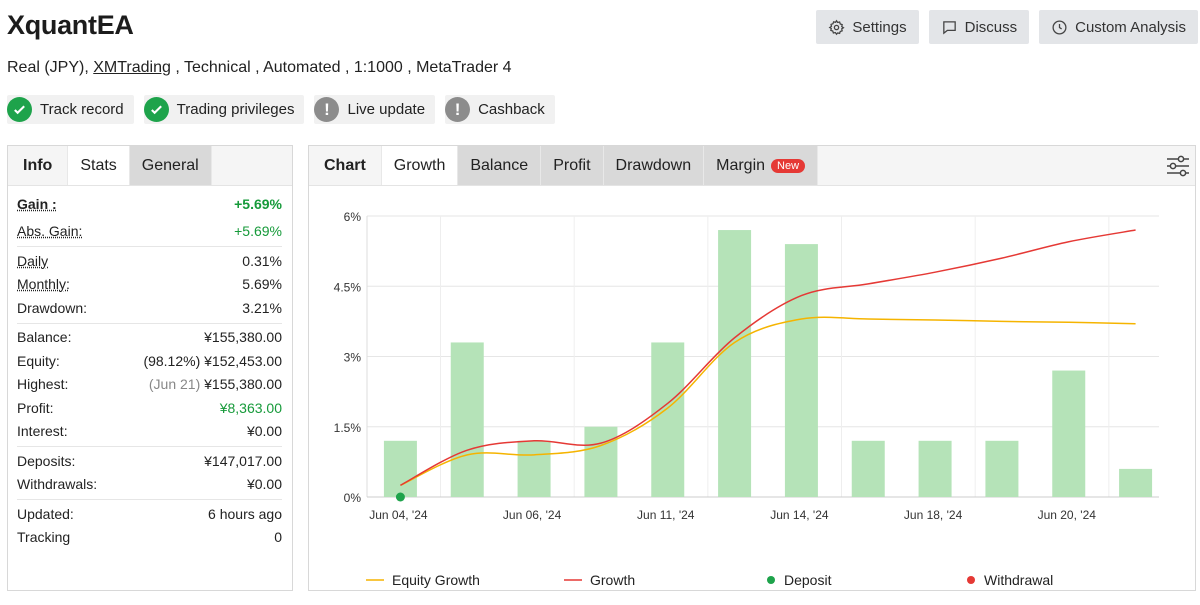 This screenshot has width=1200, height=605. I want to click on filter-sliders-icon, so click(1178, 166).